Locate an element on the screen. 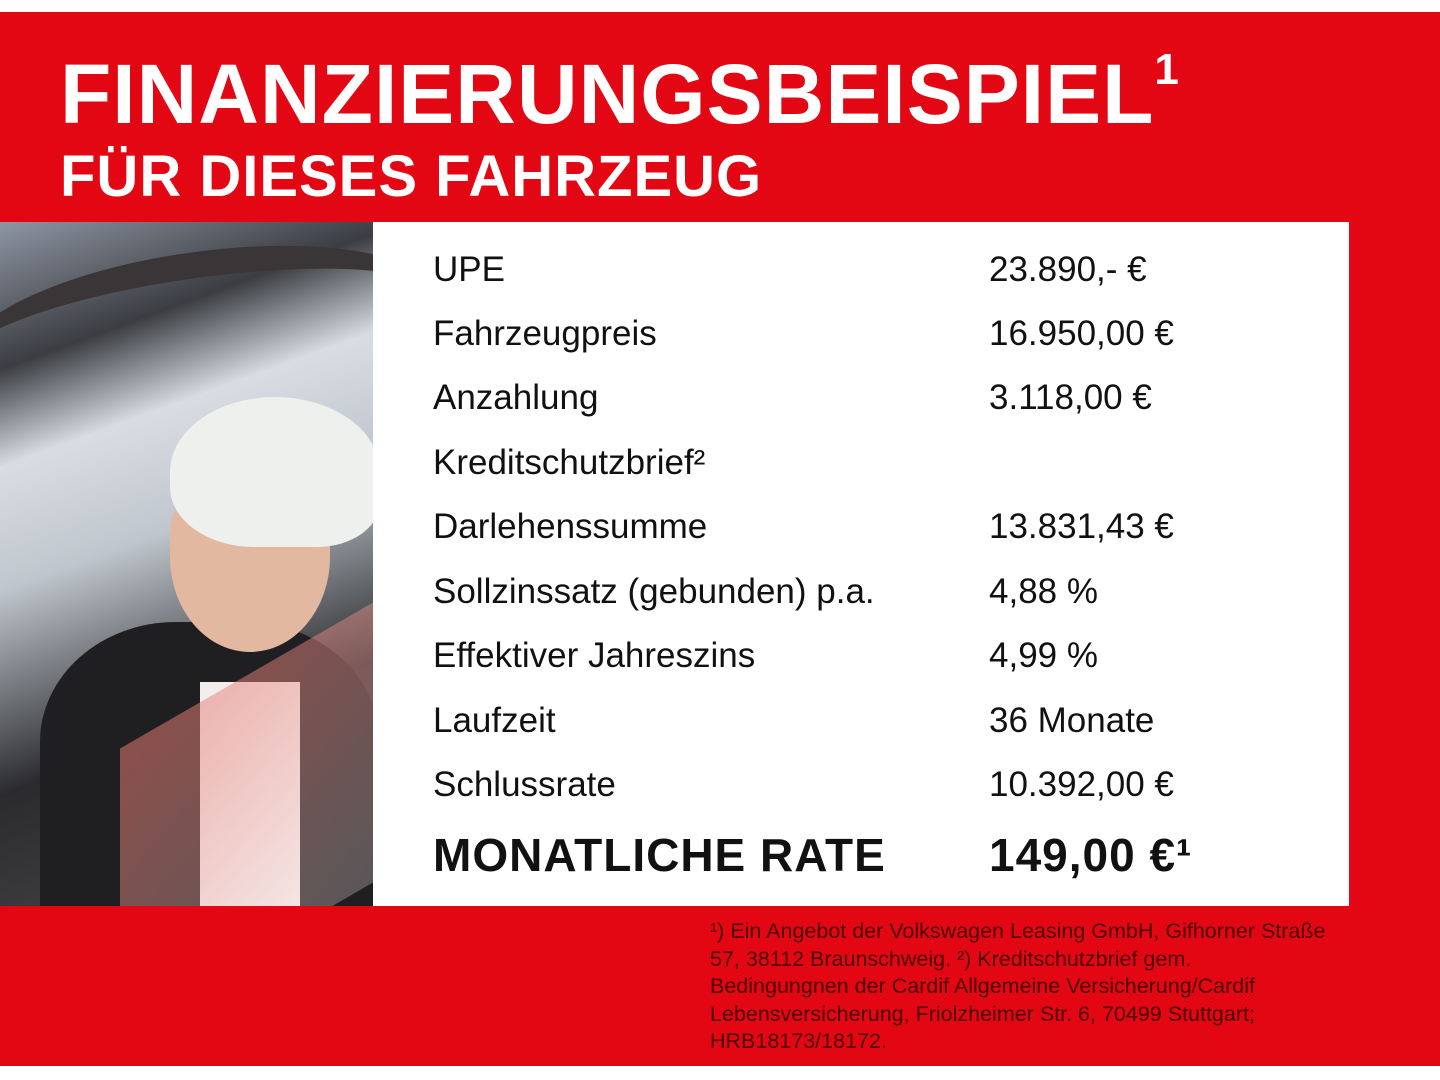  row-label: Kreditschutzbrief² is located at coordinates (569, 462).